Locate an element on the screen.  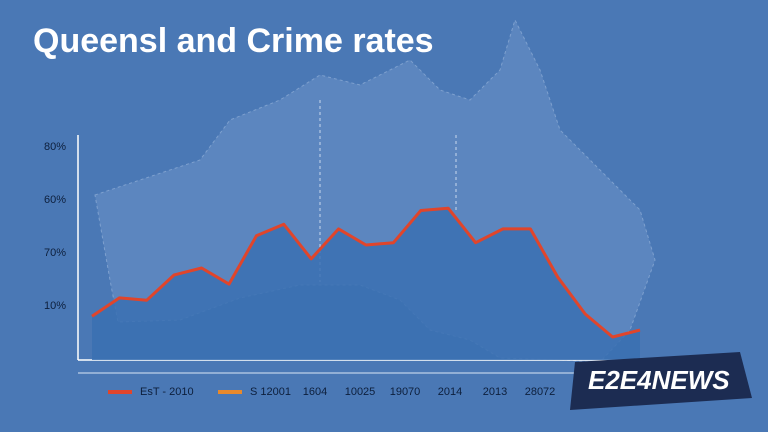
logo-bg is located at coordinates (661, 381).